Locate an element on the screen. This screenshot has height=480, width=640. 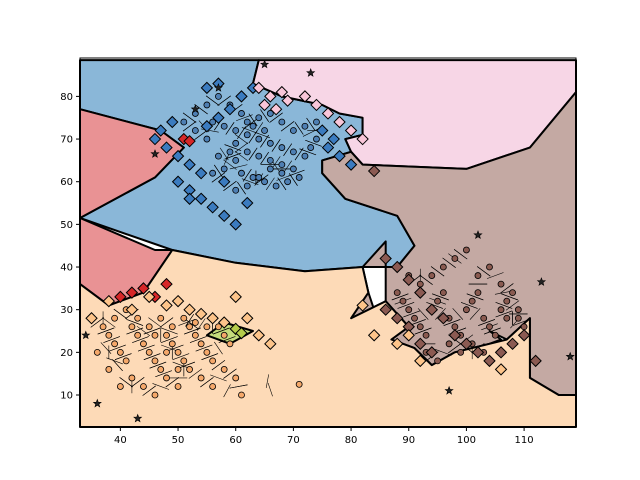
y-tick-label: 10 is located at coordinates (66, 396).